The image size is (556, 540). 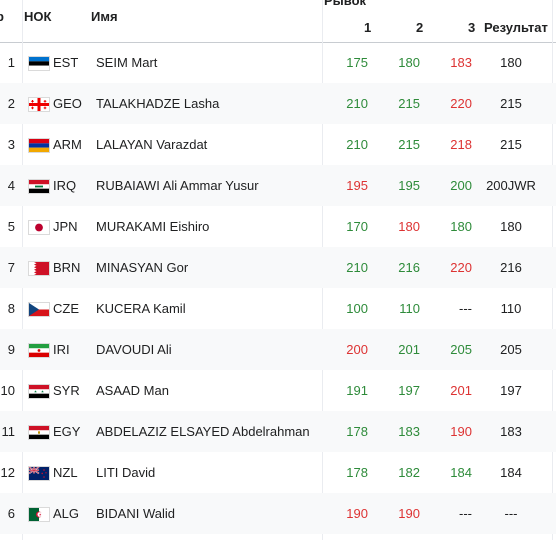 What do you see at coordinates (278, 513) in the screenshot?
I see `table-row: 6 ALG BIDANI Walid 190 190 --- ---` at bounding box center [278, 513].